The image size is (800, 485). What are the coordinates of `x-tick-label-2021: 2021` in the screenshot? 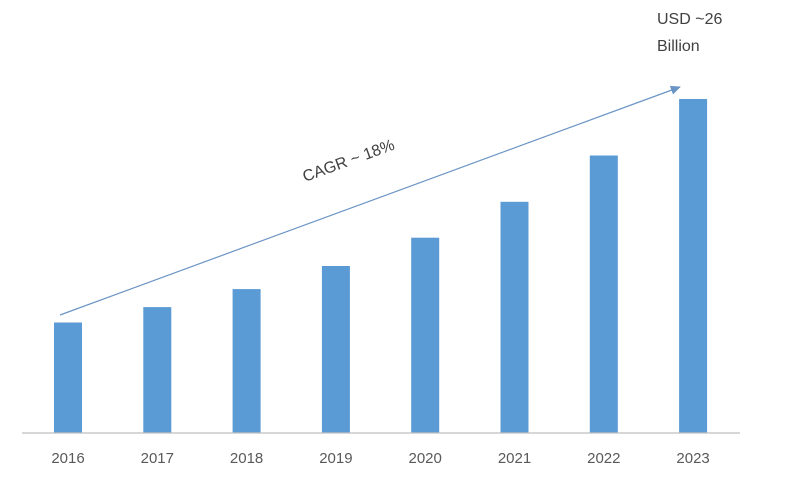 It's located at (514, 458).